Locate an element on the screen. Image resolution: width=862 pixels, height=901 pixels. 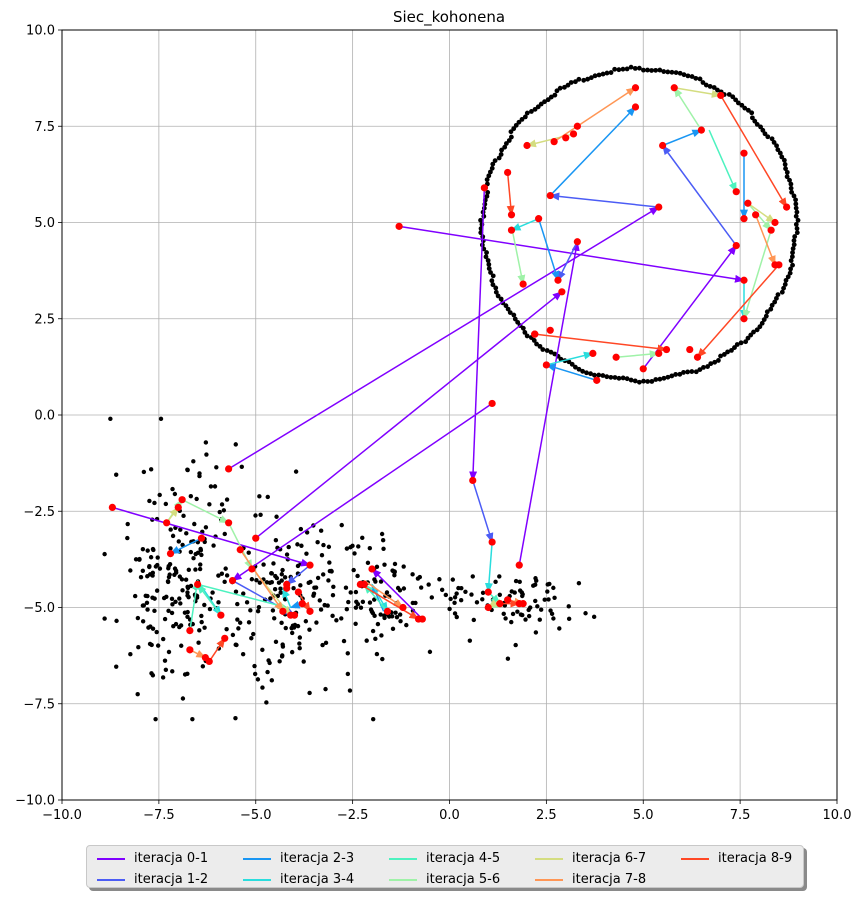
legend-swatch is located at coordinates (695, 858).